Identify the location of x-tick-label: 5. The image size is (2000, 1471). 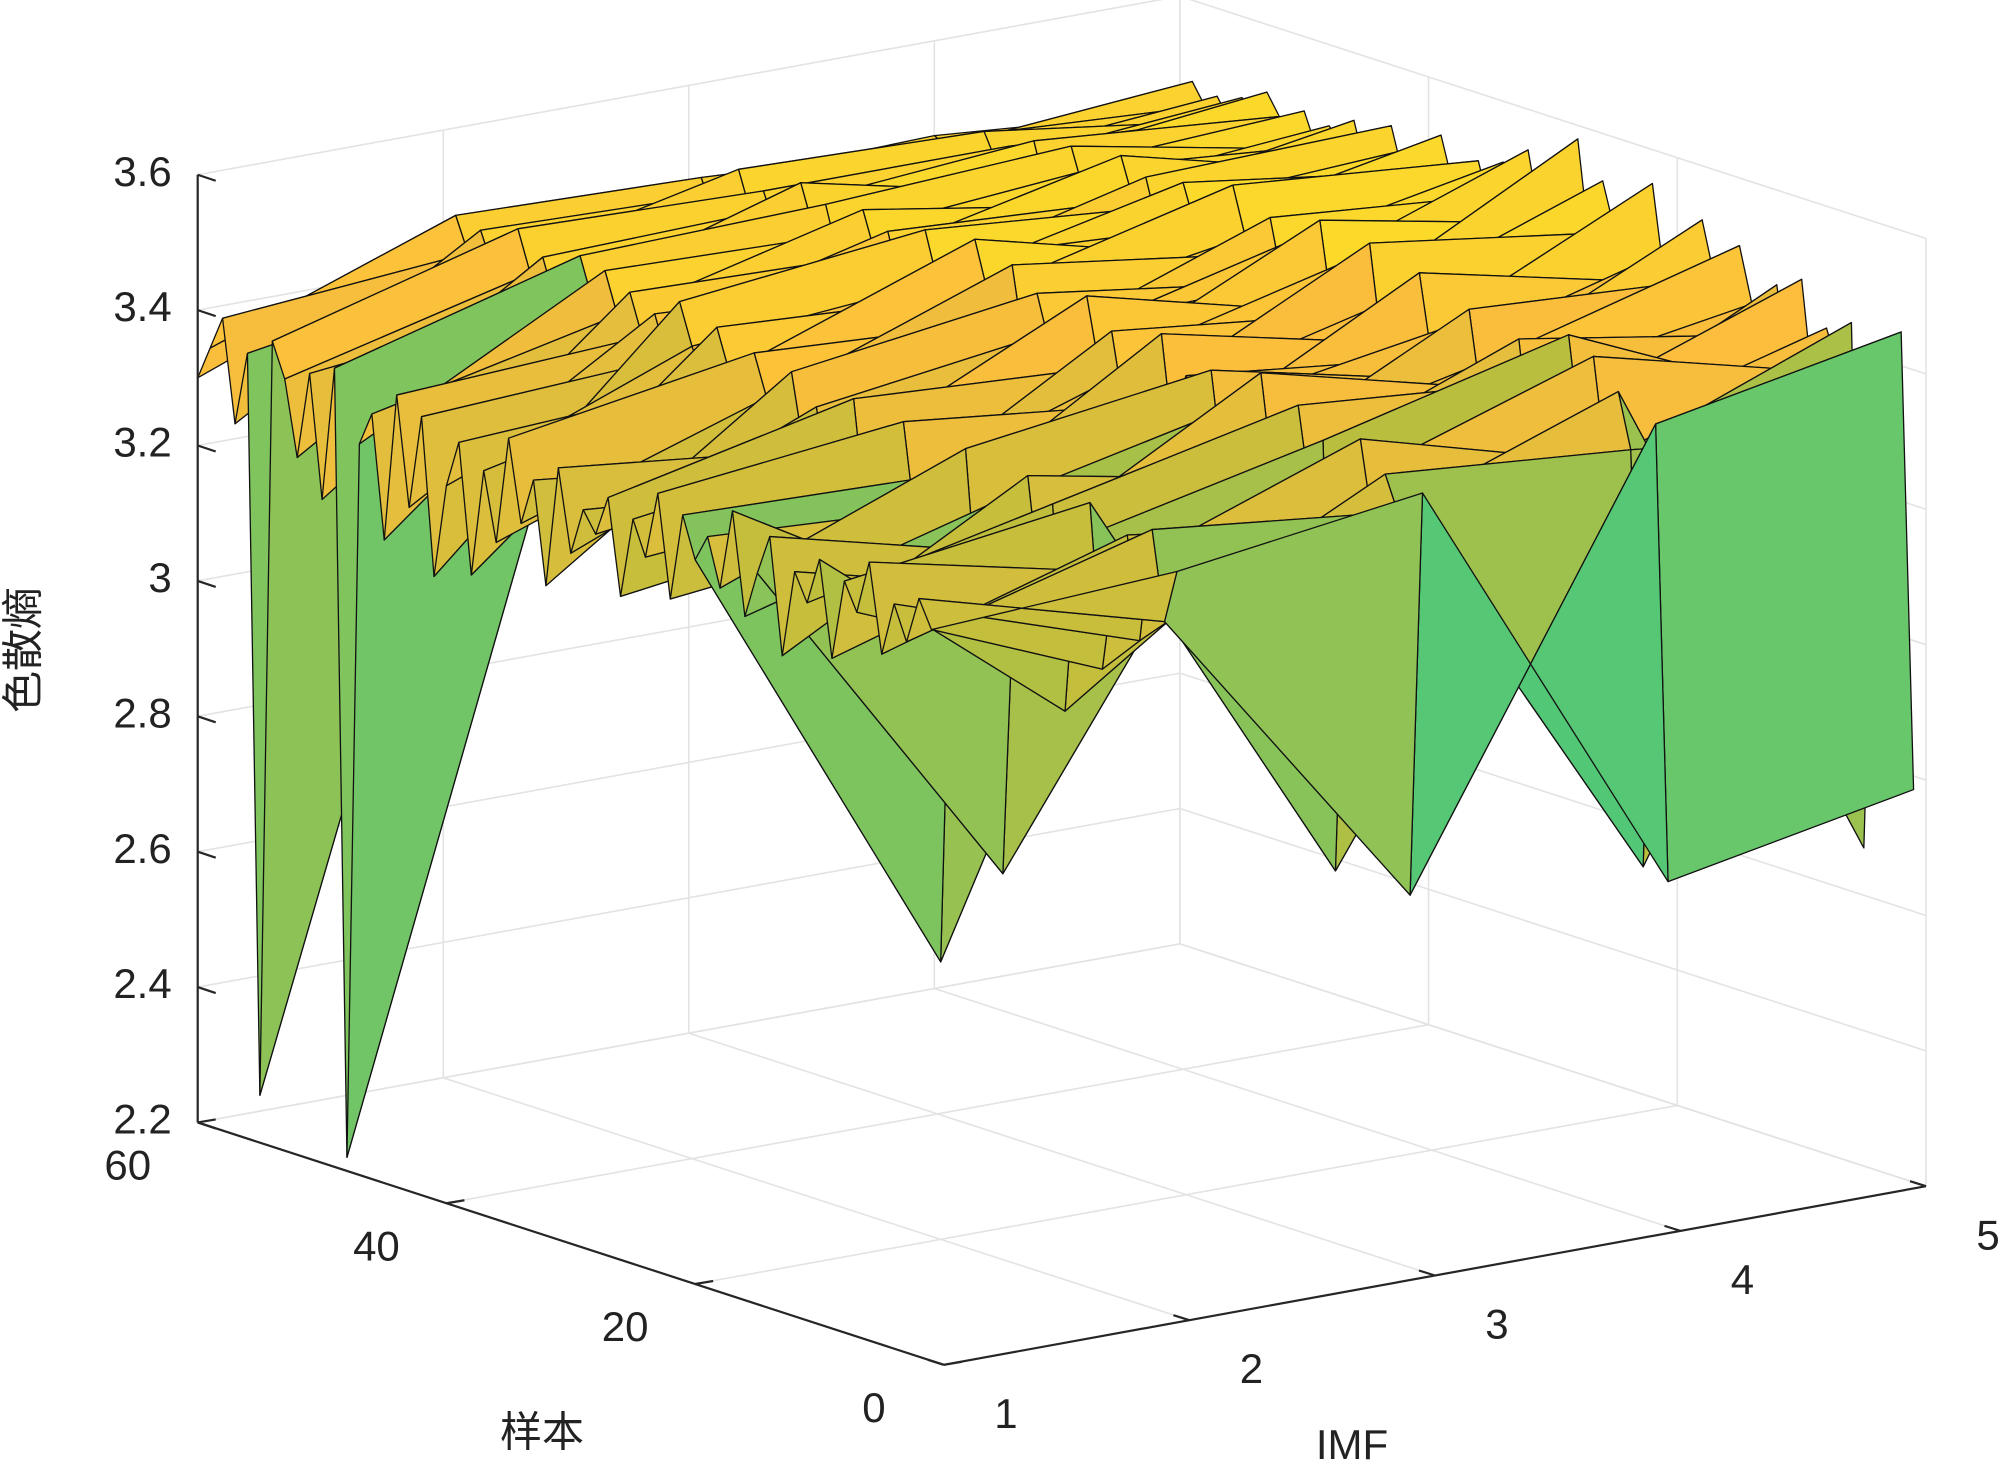
(1987, 1234).